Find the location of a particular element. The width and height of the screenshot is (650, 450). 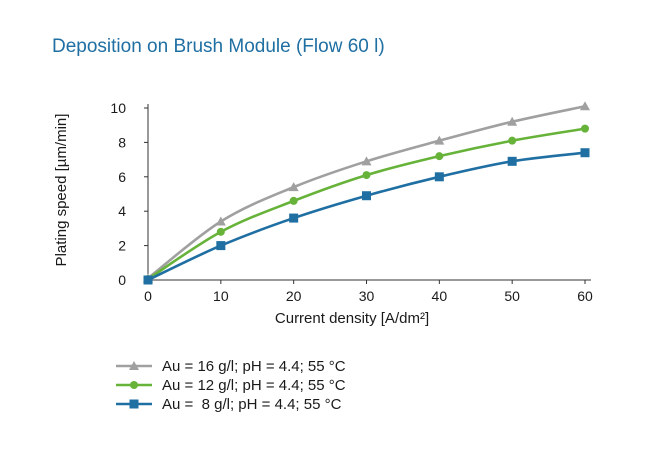

y-tick-label: 0 is located at coordinates (122, 280).